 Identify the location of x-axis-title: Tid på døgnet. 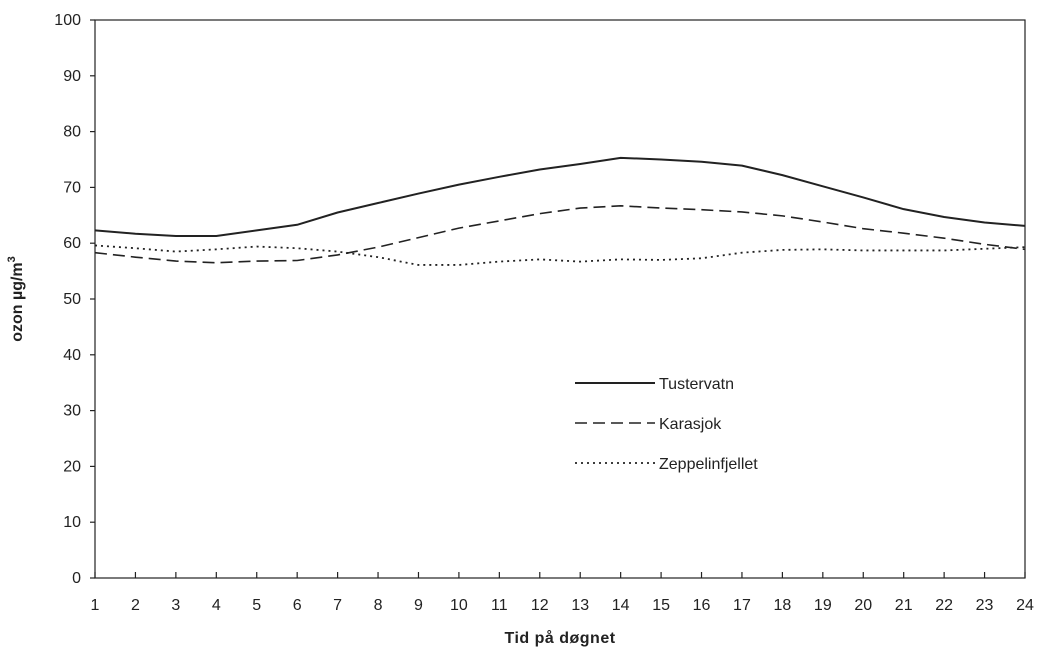
(559, 638).